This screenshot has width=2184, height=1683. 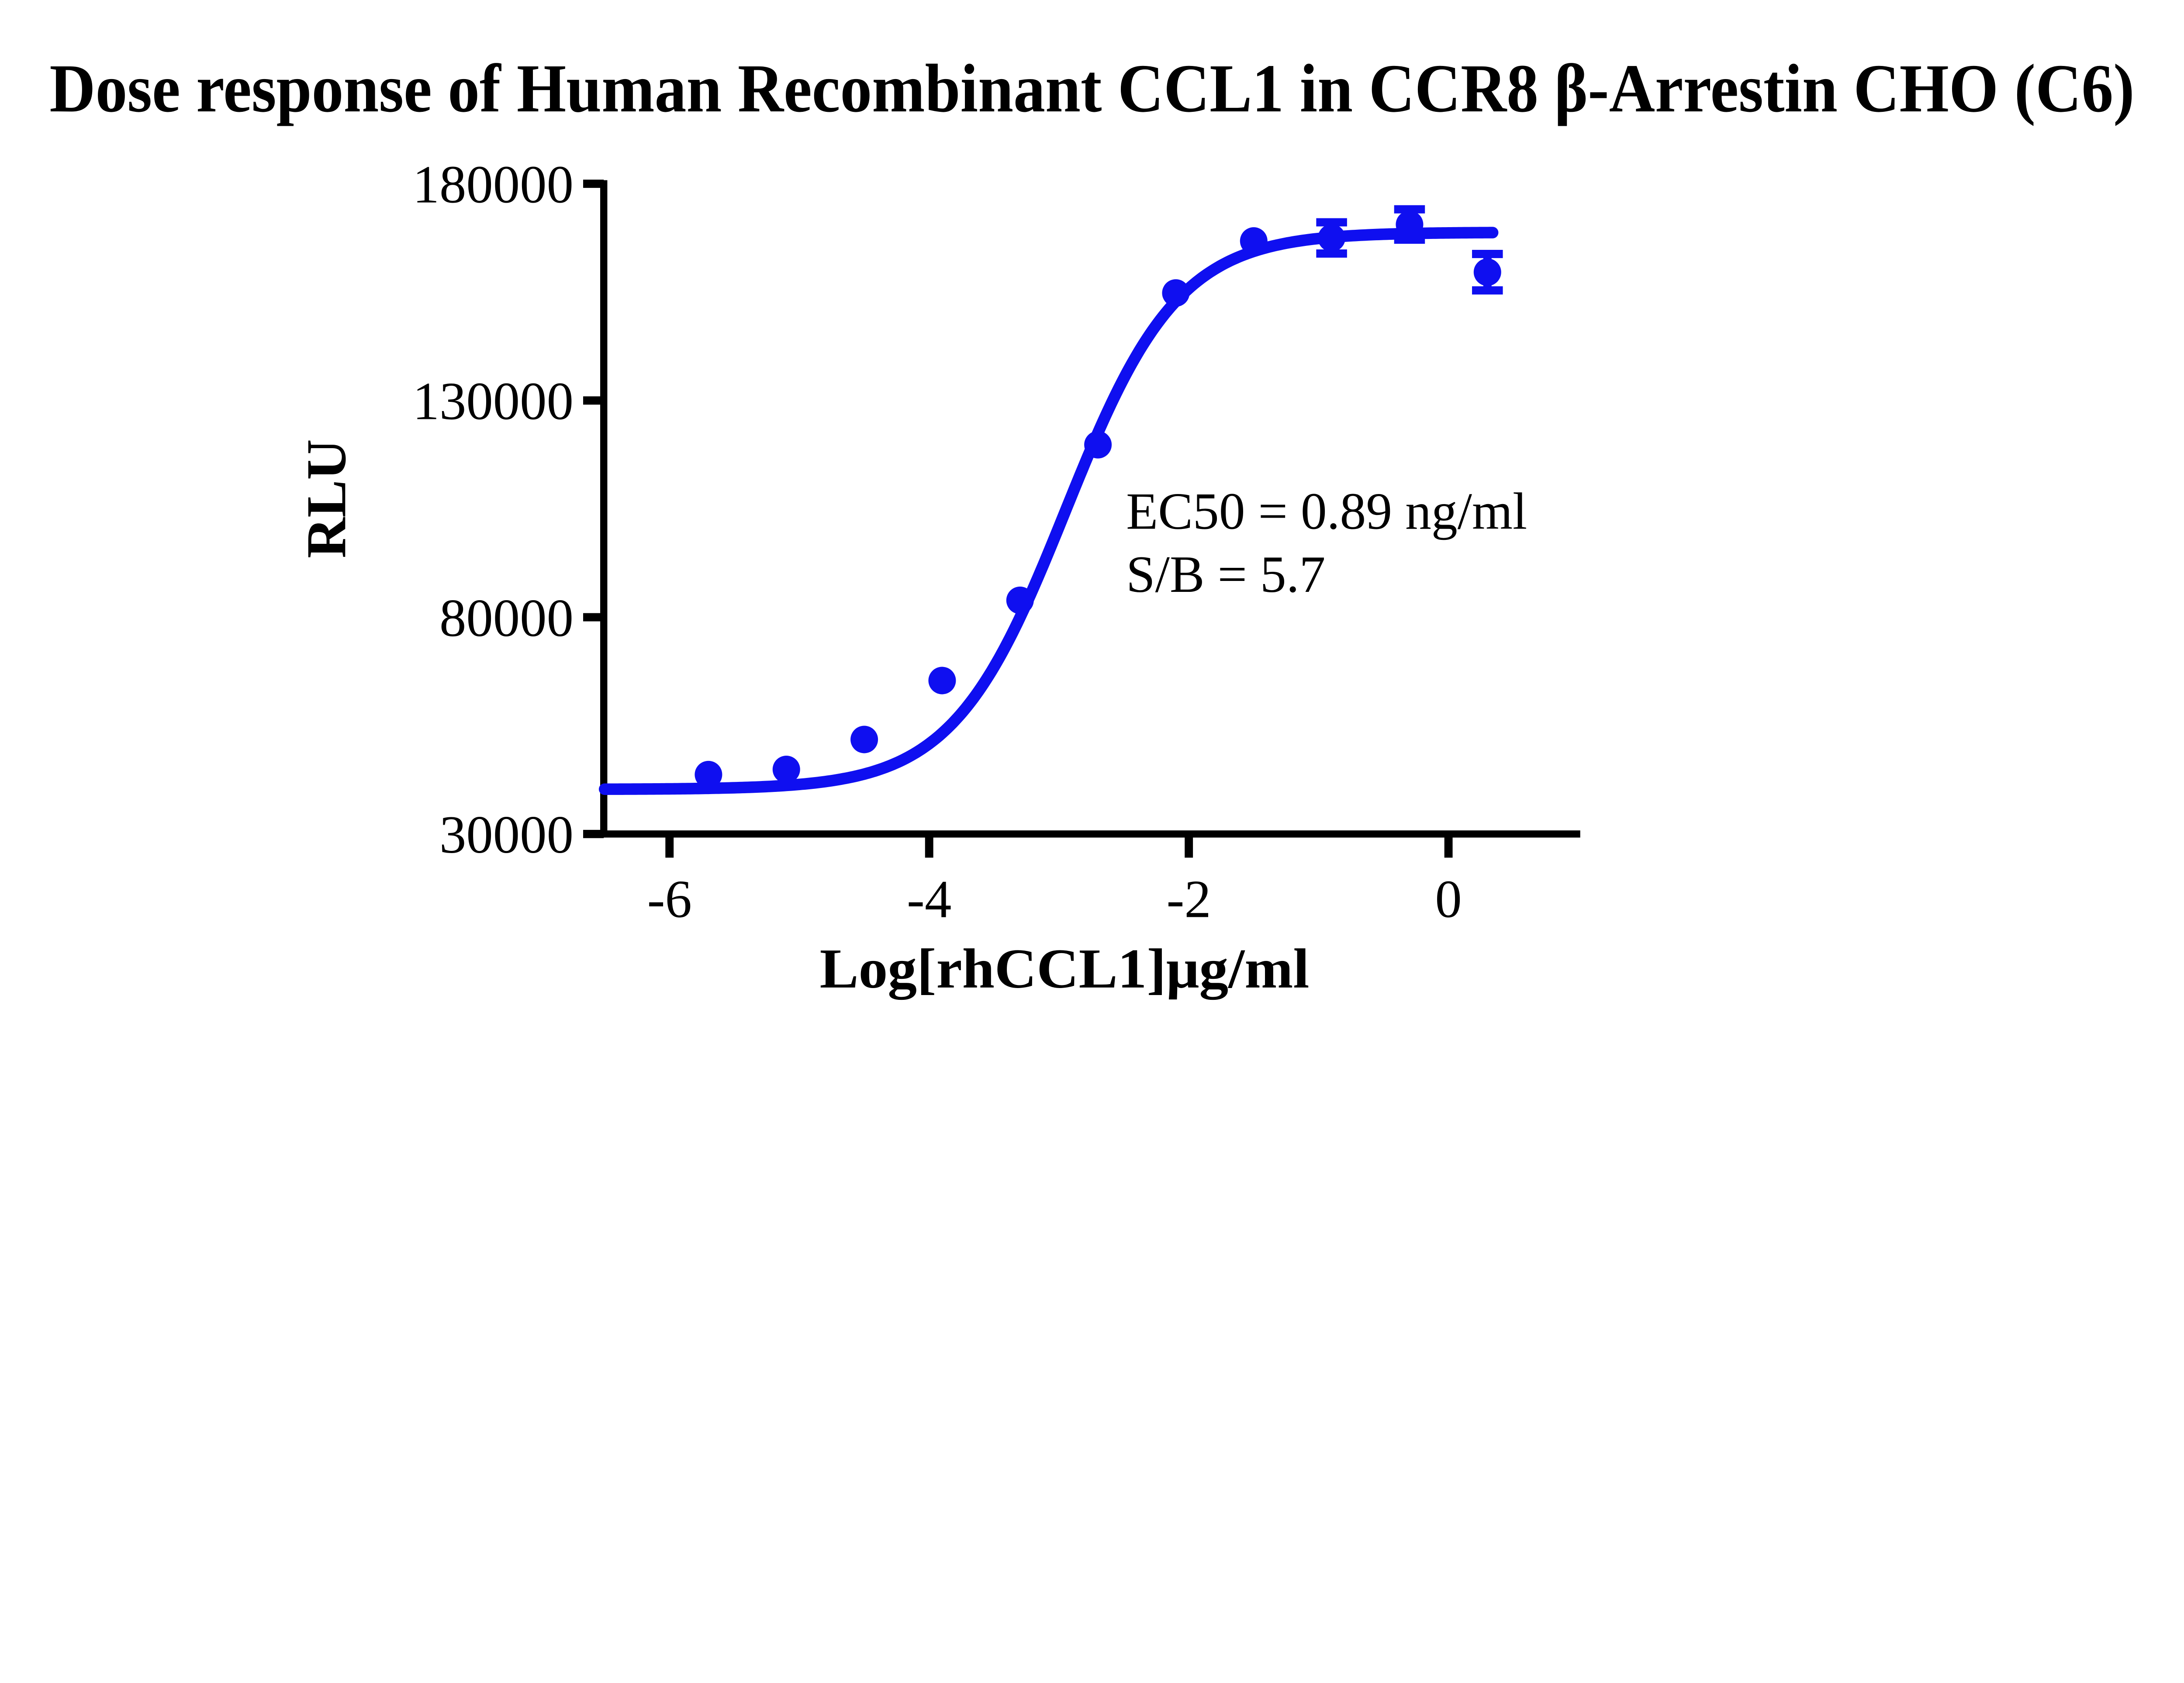 What do you see at coordinates (1065, 968) in the screenshot?
I see `x-axis-label: Log[rhCCL1]μg/ml` at bounding box center [1065, 968].